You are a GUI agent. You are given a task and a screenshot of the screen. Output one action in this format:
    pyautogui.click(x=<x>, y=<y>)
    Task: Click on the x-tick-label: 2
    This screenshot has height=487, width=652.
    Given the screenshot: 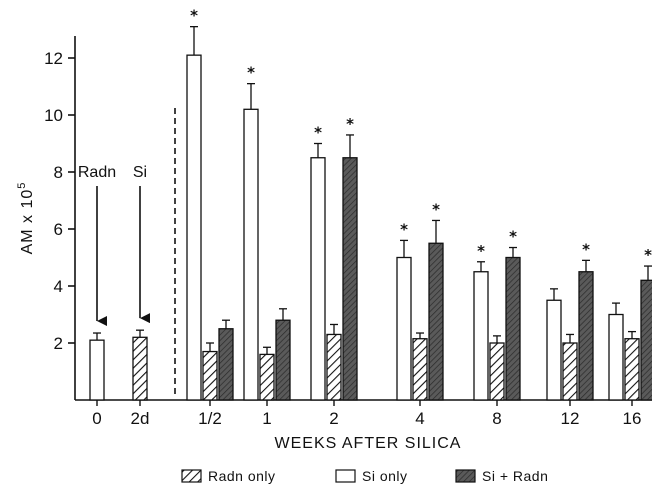 What is the action you would take?
    pyautogui.click(x=333, y=418)
    